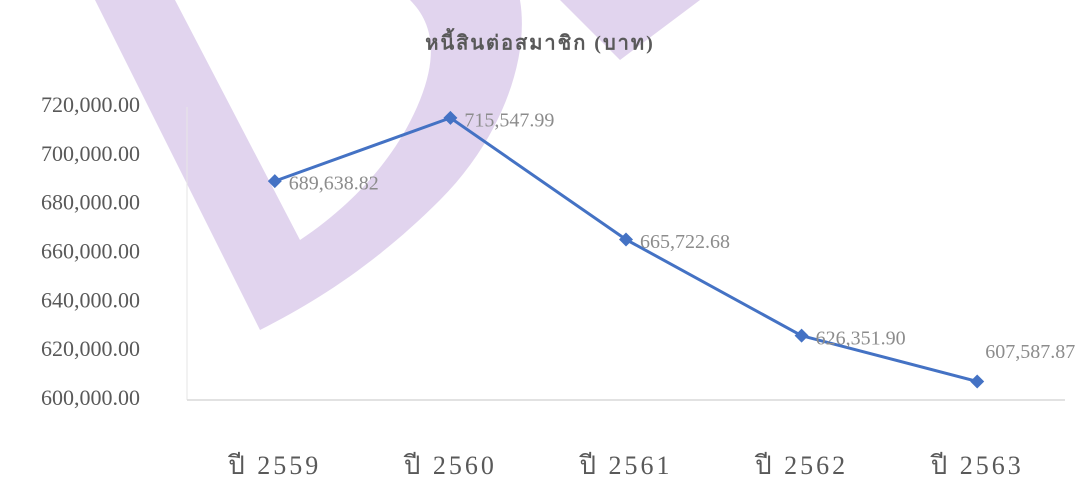 This screenshot has width=1080, height=491. What do you see at coordinates (90, 397) in the screenshot?
I see `y-tick-label: 600,000.00` at bounding box center [90, 397].